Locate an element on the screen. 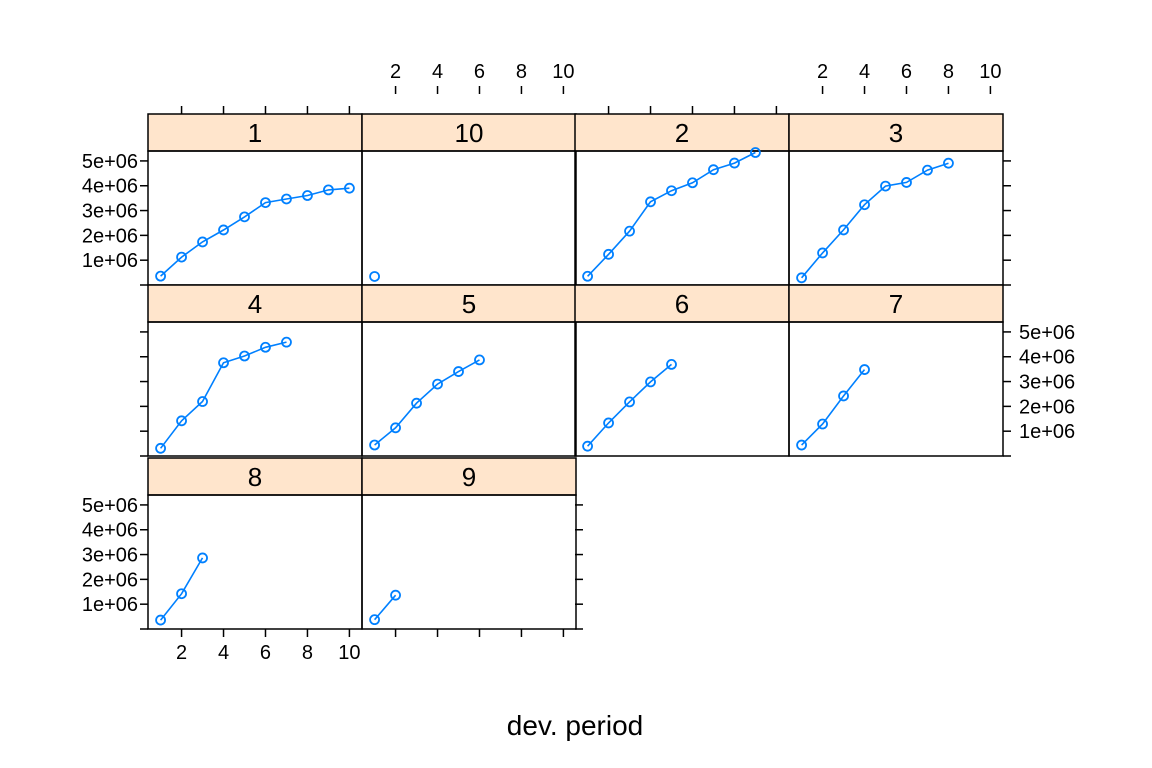  panel-8: 8 is located at coordinates (255, 543).